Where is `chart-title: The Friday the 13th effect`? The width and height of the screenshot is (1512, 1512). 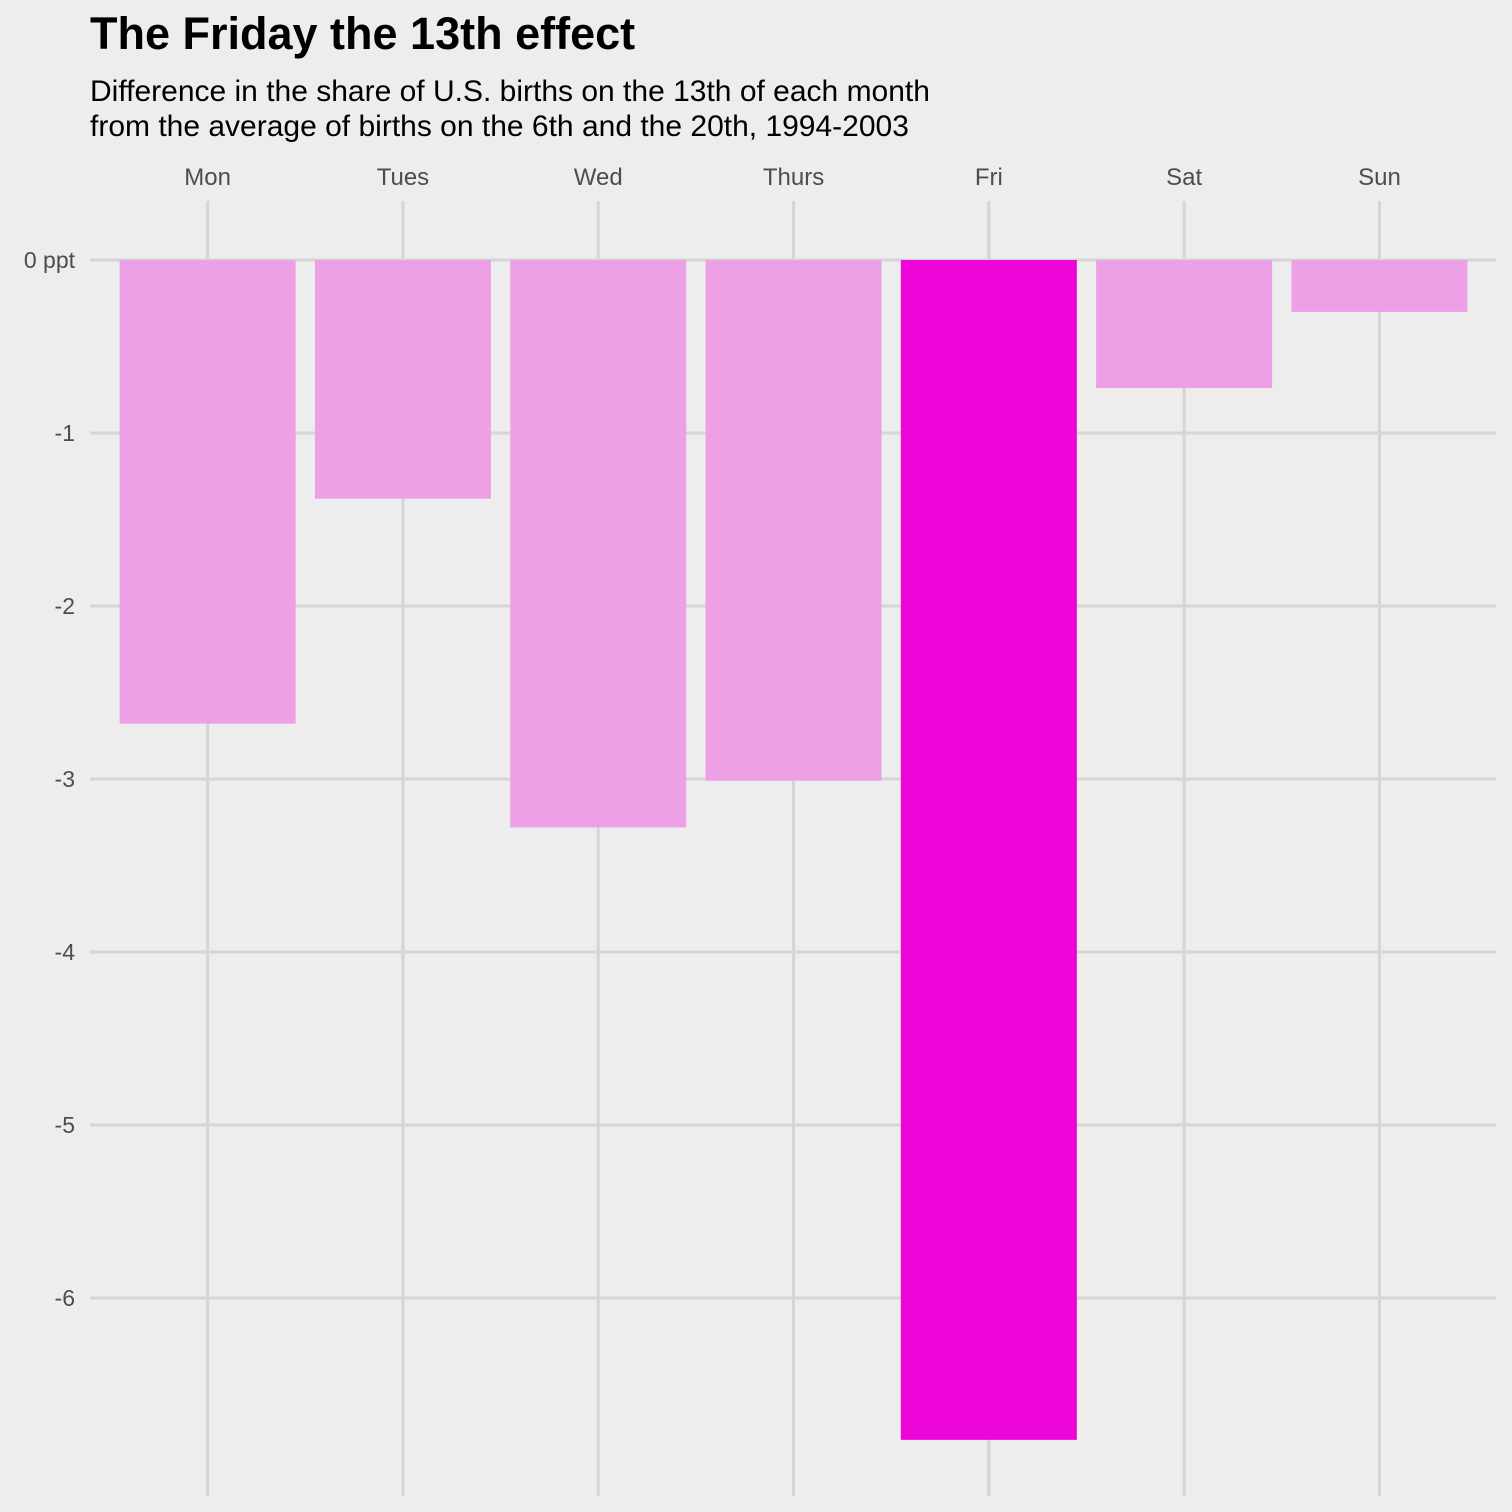
chart-title: The Friday the 13th effect is located at coordinates (363, 33).